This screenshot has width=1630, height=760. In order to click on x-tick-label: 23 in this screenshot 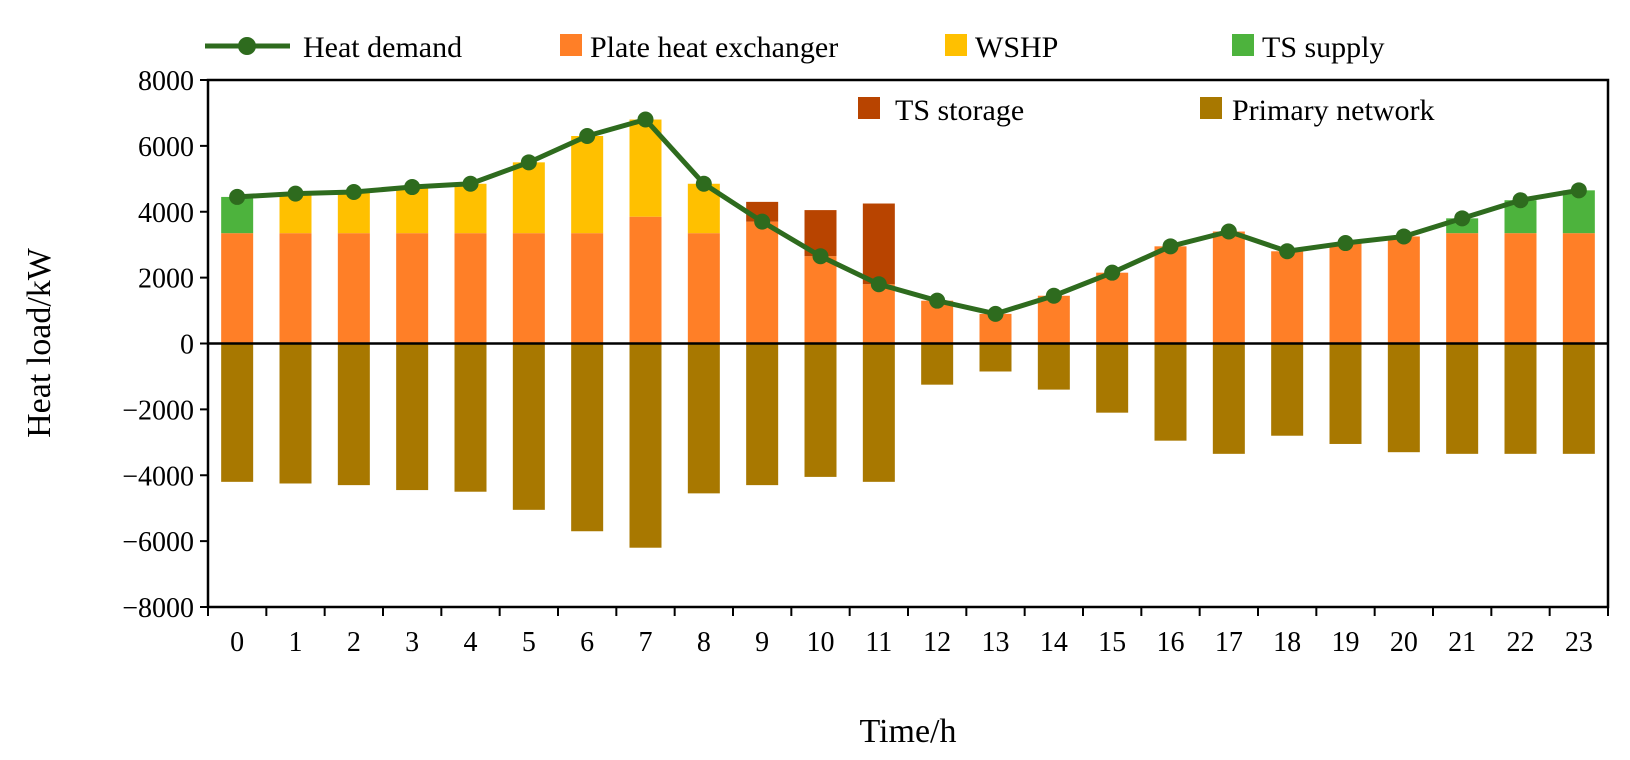, I will do `click(1579, 642)`.